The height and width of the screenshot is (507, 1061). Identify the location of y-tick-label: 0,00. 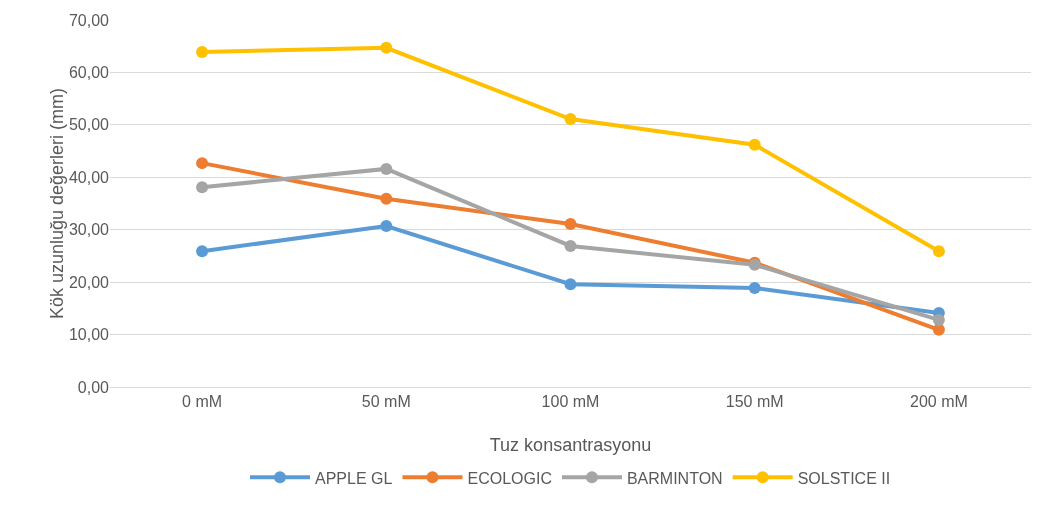
(93, 387).